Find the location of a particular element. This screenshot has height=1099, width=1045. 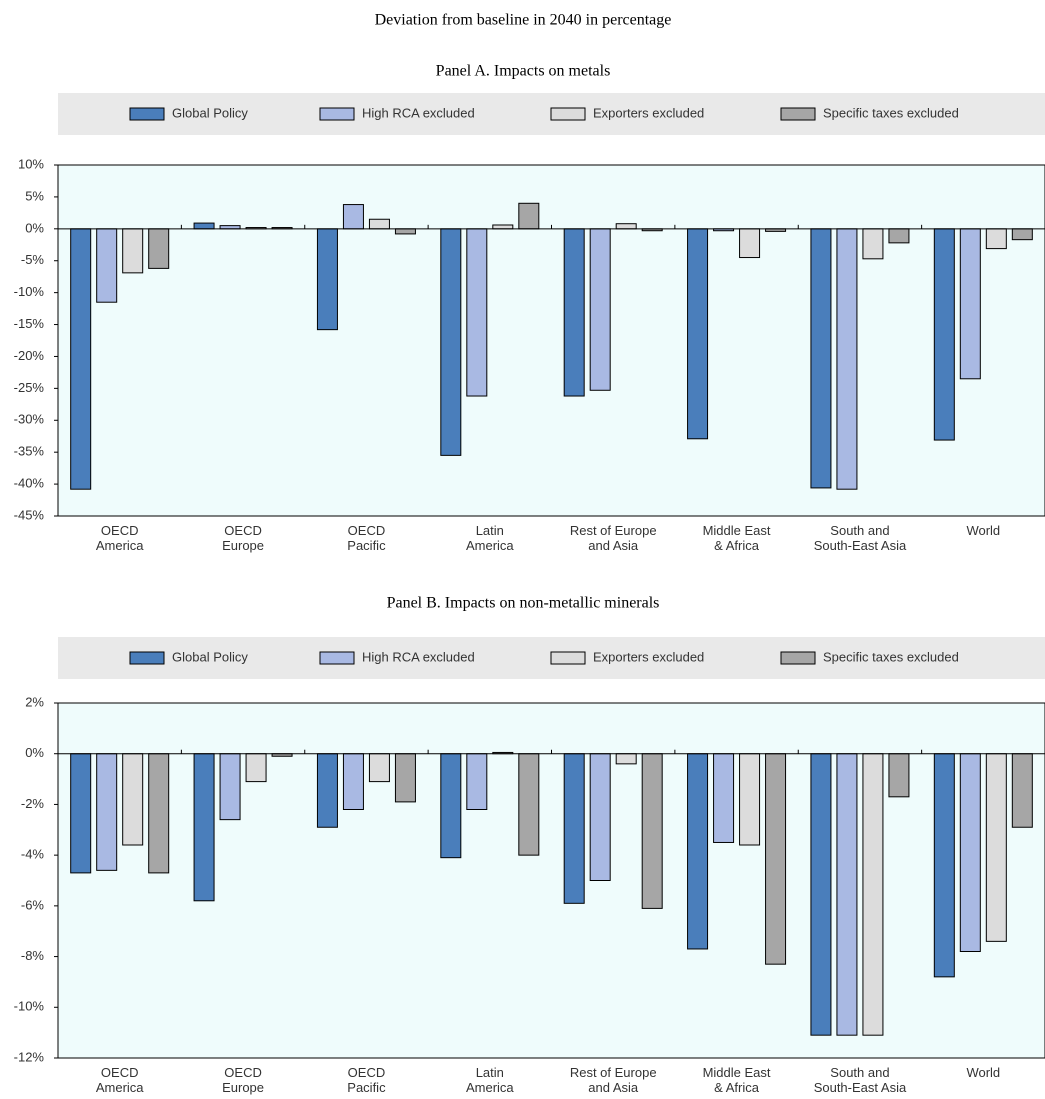

x-tick-label: OECD Europe is located at coordinates (243, 1080).